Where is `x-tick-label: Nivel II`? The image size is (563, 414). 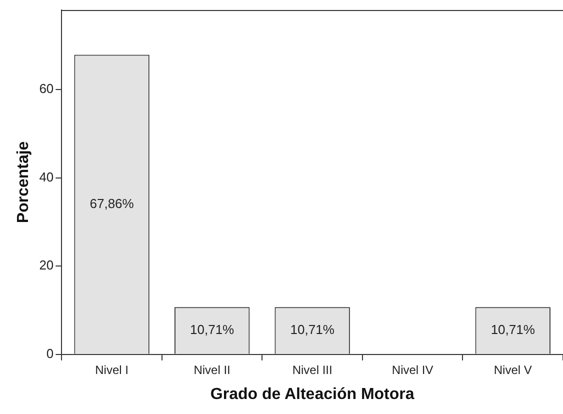
x-tick-label: Nivel II is located at coordinates (212, 369).